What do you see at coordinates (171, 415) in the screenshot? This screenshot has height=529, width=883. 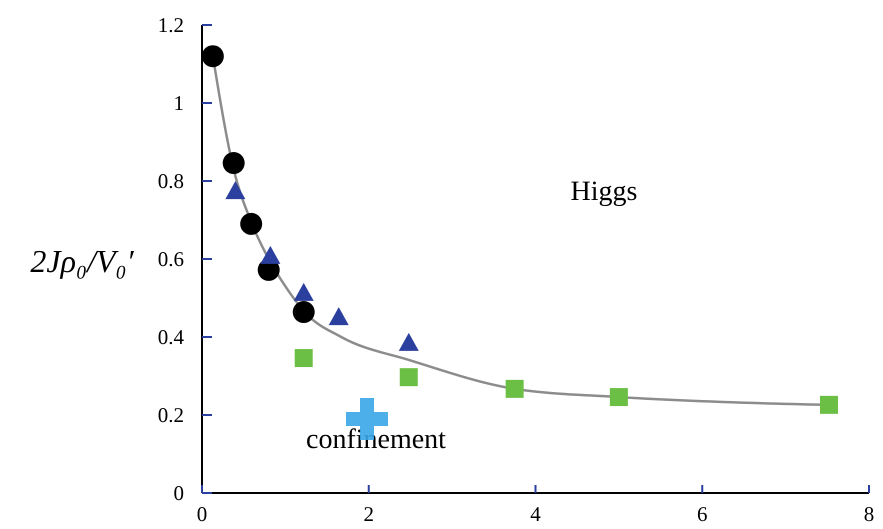 I see `y-tick-label: 0.2` at bounding box center [171, 415].